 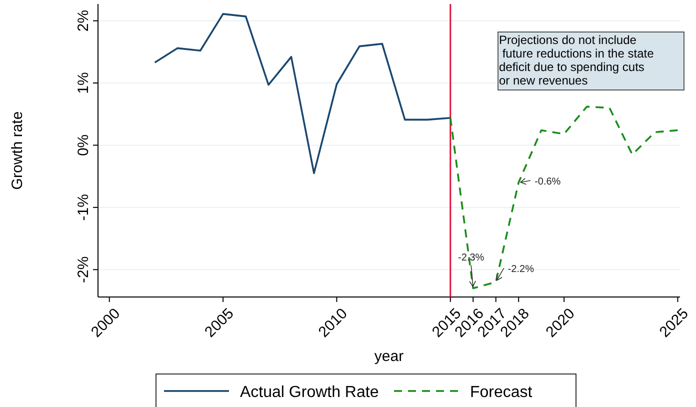 I want to click on y-tick-label: -2%, so click(x=83, y=269).